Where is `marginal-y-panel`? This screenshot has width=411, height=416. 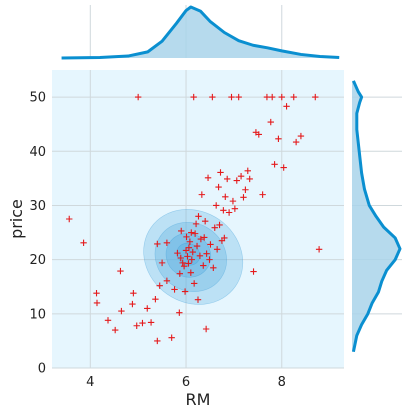 marginal-y-panel is located at coordinates (376, 216).